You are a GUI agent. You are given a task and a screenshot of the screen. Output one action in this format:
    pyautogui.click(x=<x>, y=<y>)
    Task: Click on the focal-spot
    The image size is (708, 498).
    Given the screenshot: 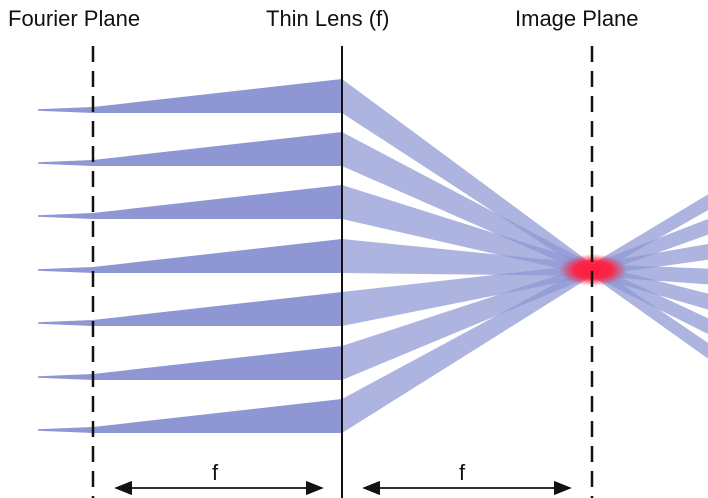 What is the action you would take?
    pyautogui.click(x=593, y=270)
    